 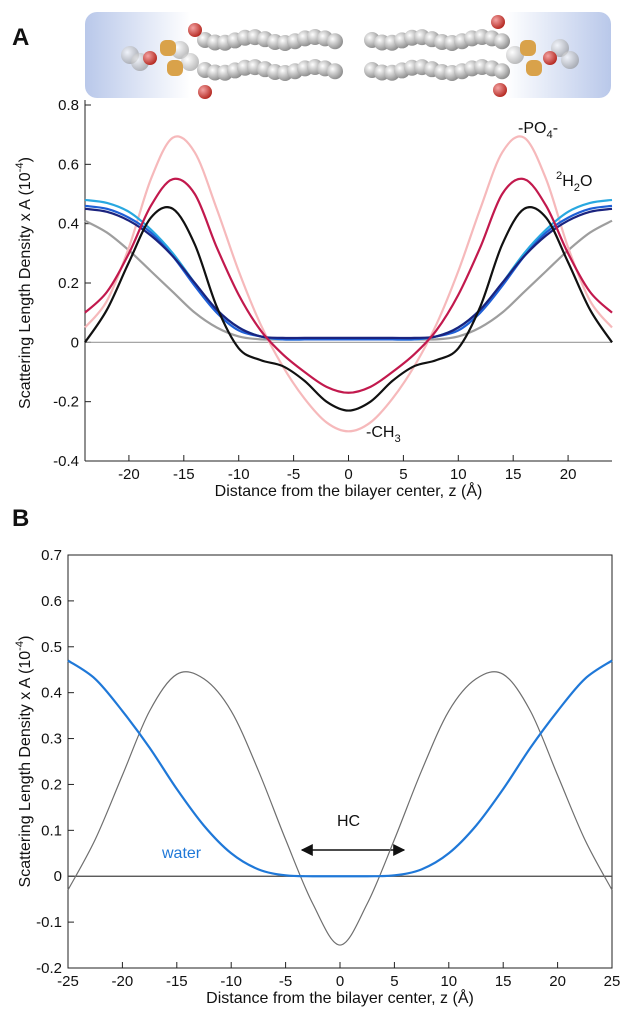 What do you see at coordinates (20, 37) in the screenshot?
I see `panel-label: A` at bounding box center [20, 37].